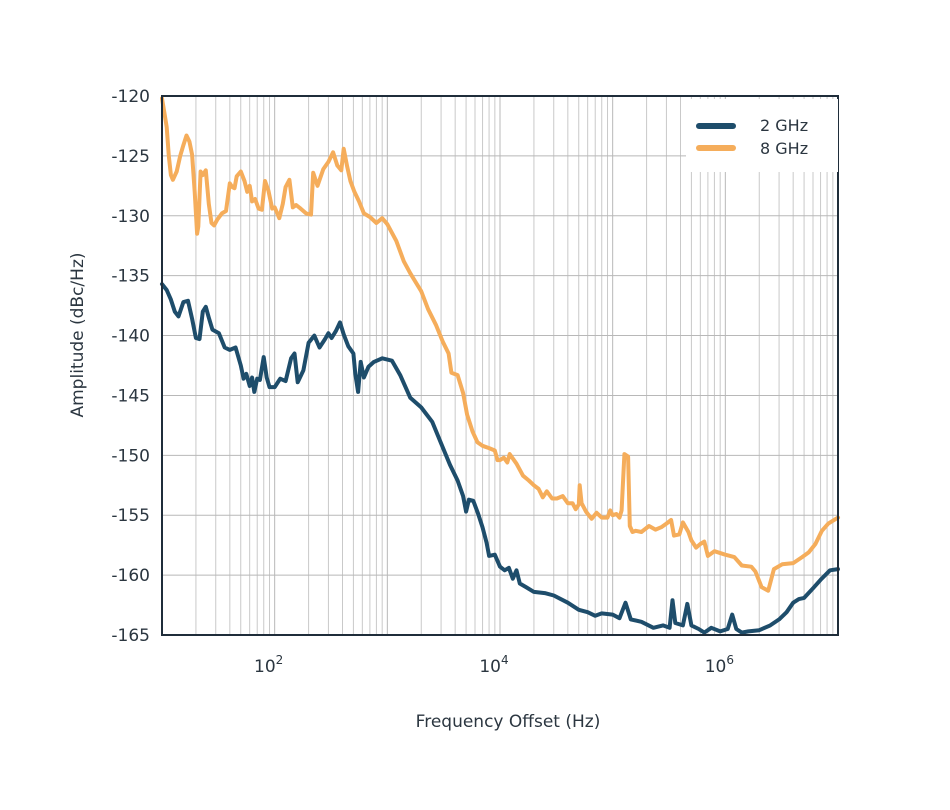 This screenshot has width=950, height=810. Describe the element at coordinates (130, 396) in the screenshot. I see `y-tick-label: -145` at that location.